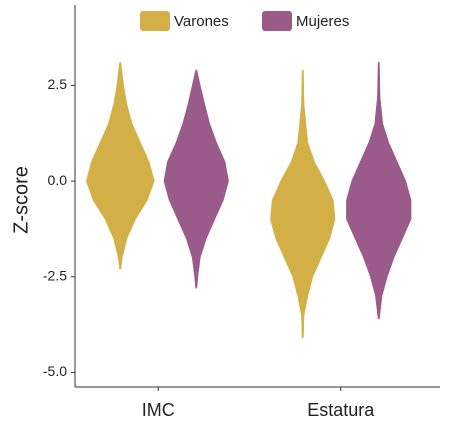  I want to click on y-axis-label: Z-score, so click(21, 200).